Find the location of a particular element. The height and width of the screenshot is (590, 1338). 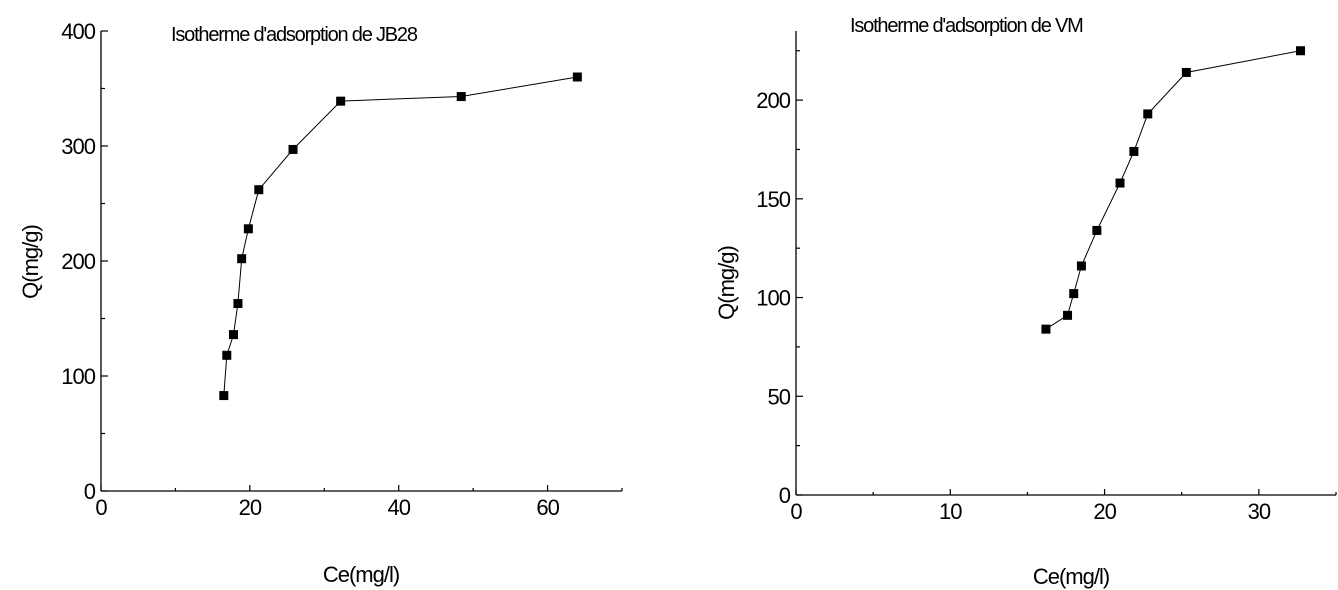

x-tick-label: 30 is located at coordinates (1259, 511).